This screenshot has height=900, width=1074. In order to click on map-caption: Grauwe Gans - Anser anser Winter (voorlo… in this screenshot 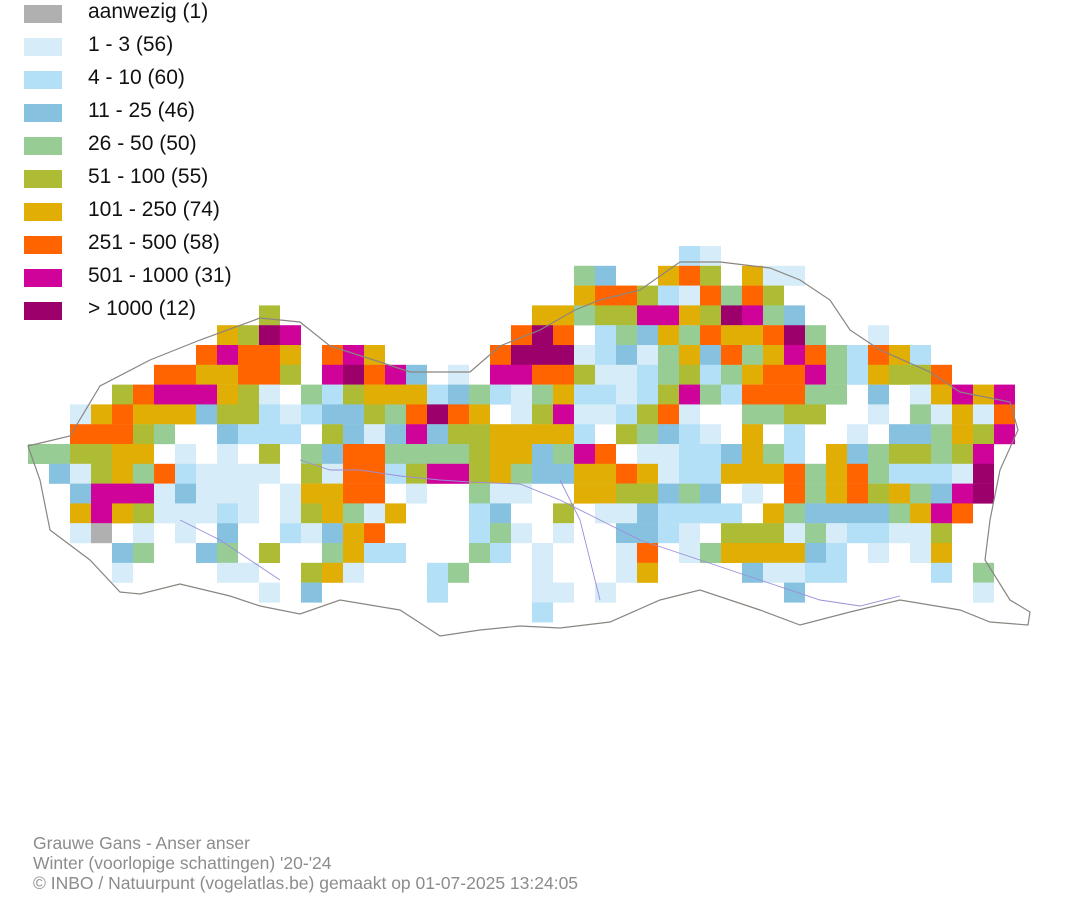, I will do `click(305, 863)`.